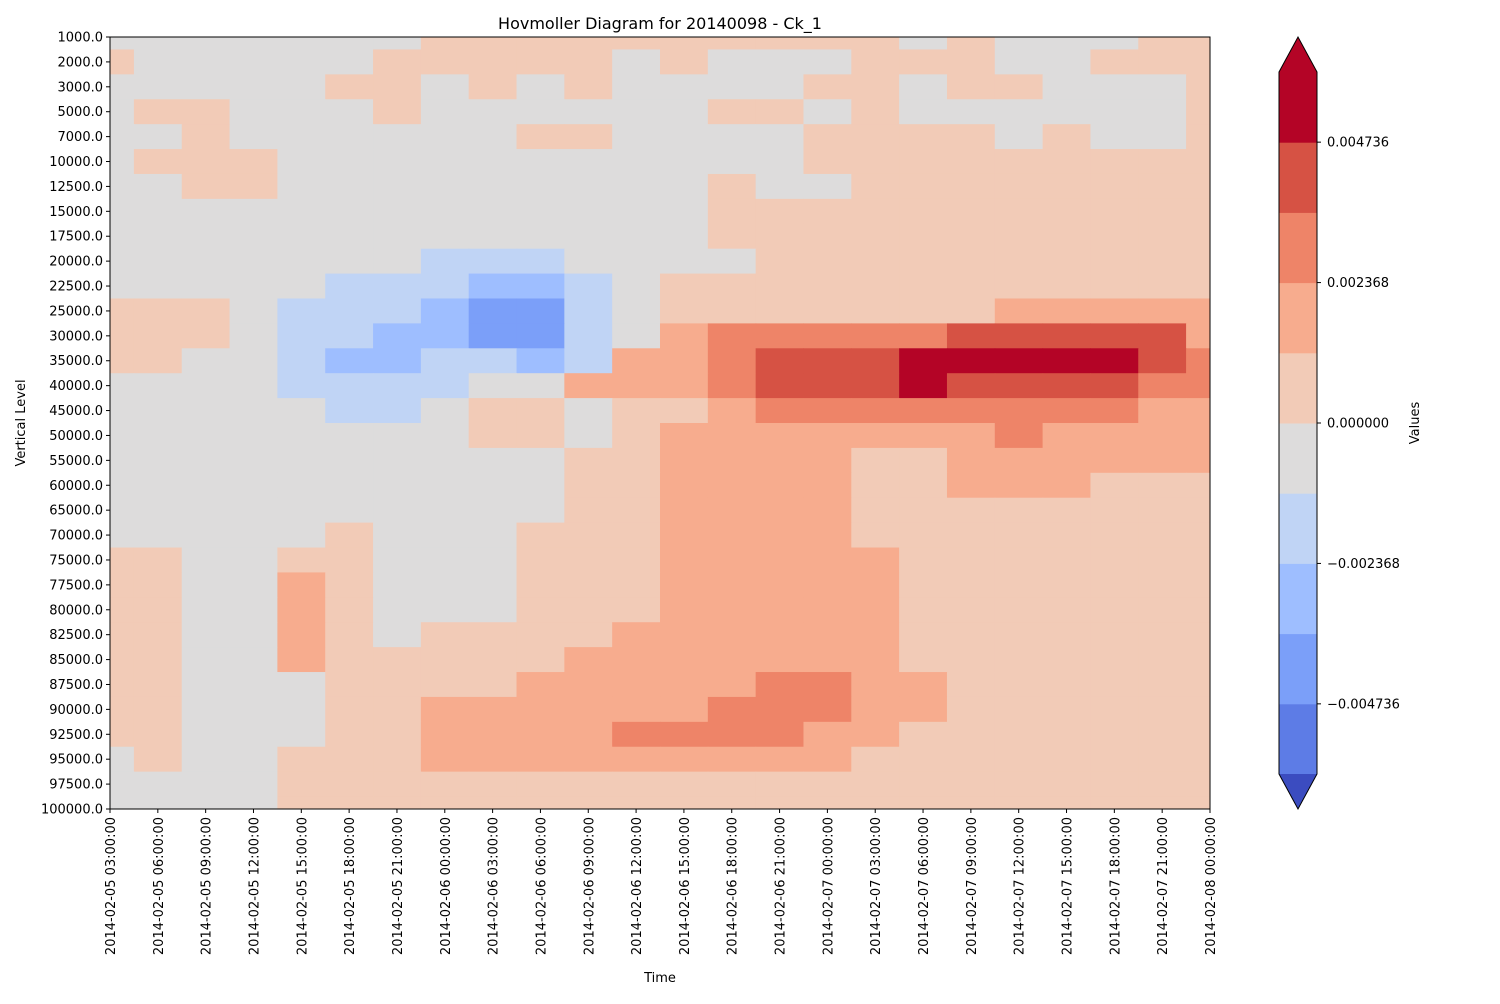  What do you see at coordinates (924, 886) in the screenshot?
I see `x-tick-label: 2014-02-07 06:00:00` at bounding box center [924, 886].